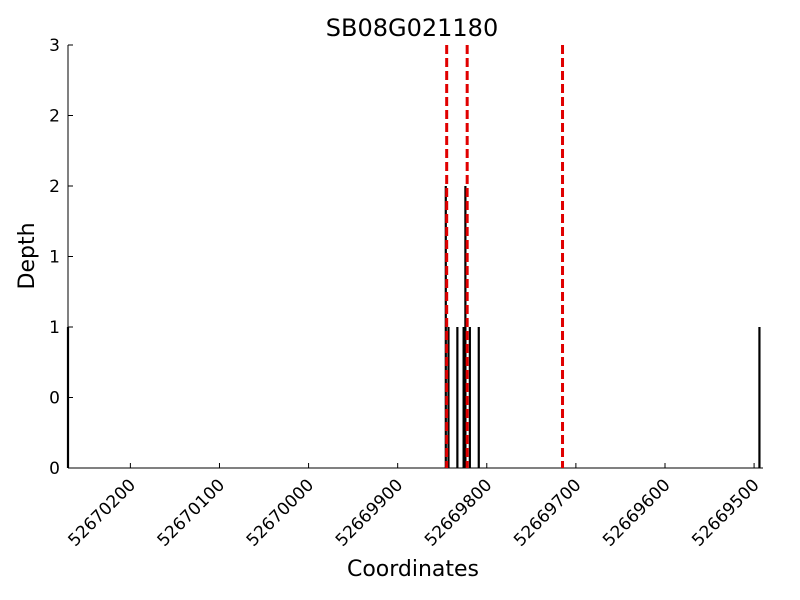  What do you see at coordinates (413, 569) in the screenshot?
I see `x-axis-label: Coordinates` at bounding box center [413, 569].